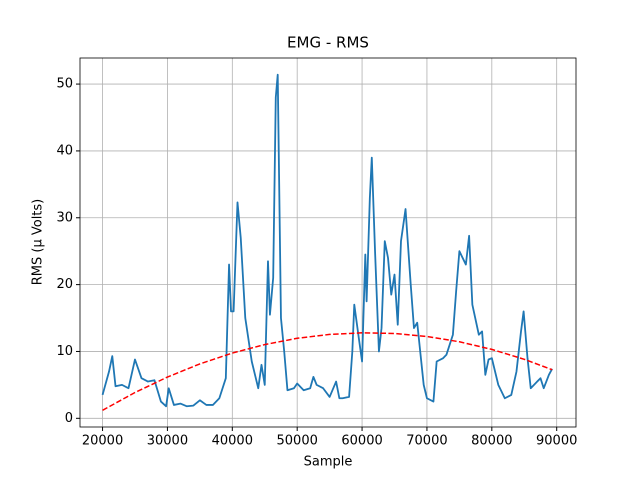  Describe the element at coordinates (64, 284) in the screenshot. I see `y-tick-label: 20` at that location.